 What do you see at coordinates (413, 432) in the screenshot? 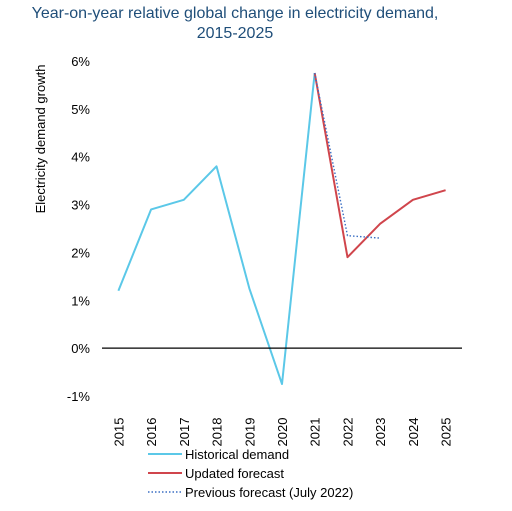
I see `x-tick-label: 2024` at bounding box center [413, 432].